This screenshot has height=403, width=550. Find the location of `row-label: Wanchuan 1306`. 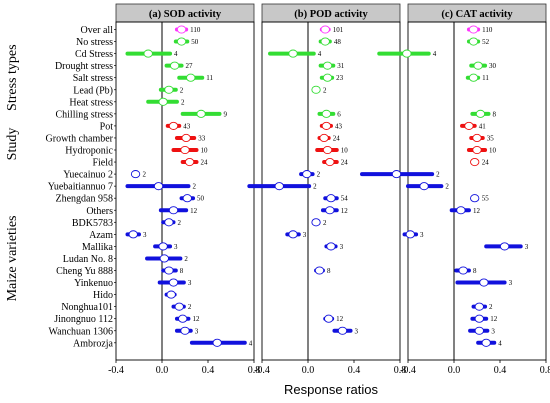

row-label: Wanchuan 1306 is located at coordinates (81, 331).